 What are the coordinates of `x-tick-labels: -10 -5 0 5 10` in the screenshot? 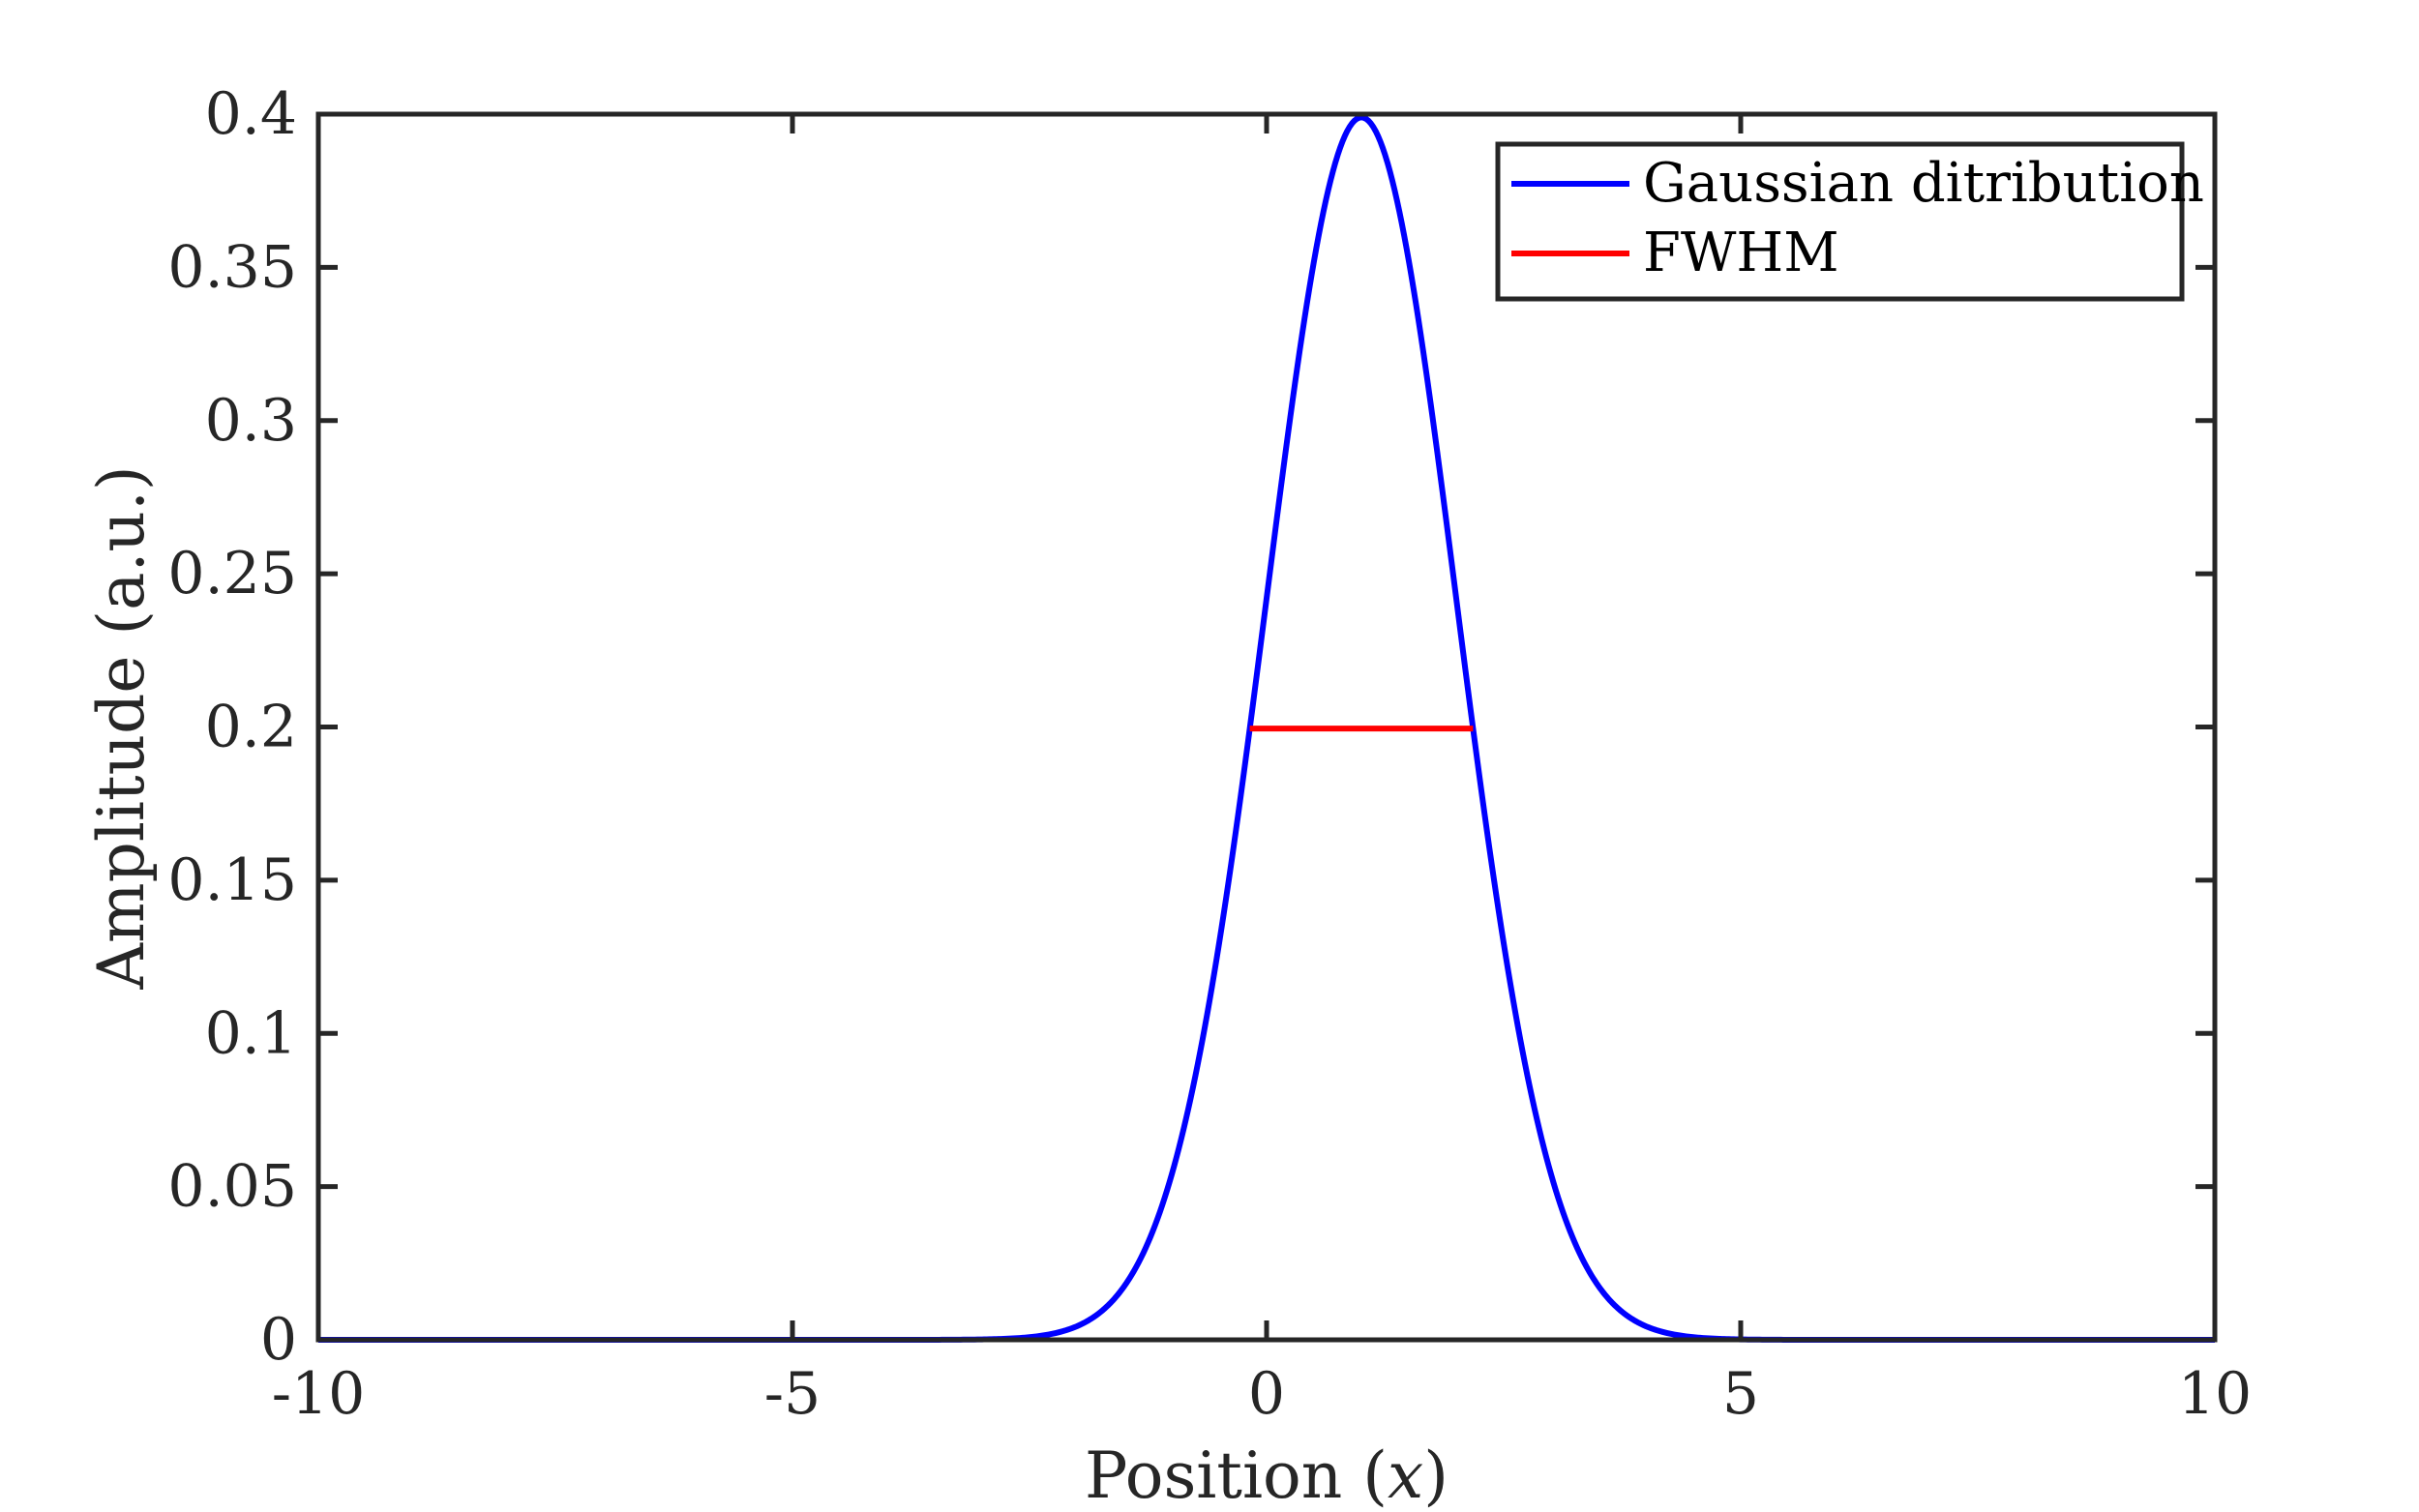 It's located at (1262, 1394).